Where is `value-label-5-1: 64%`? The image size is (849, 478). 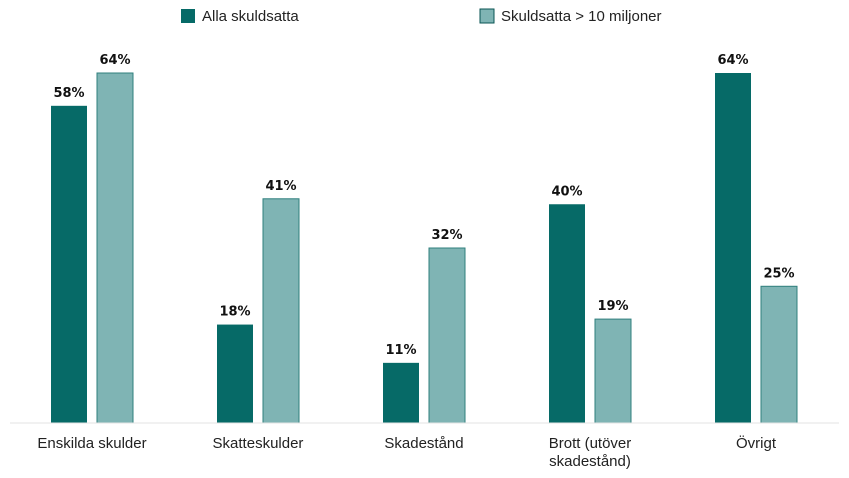
value-label-5-1: 64% is located at coordinates (732, 60).